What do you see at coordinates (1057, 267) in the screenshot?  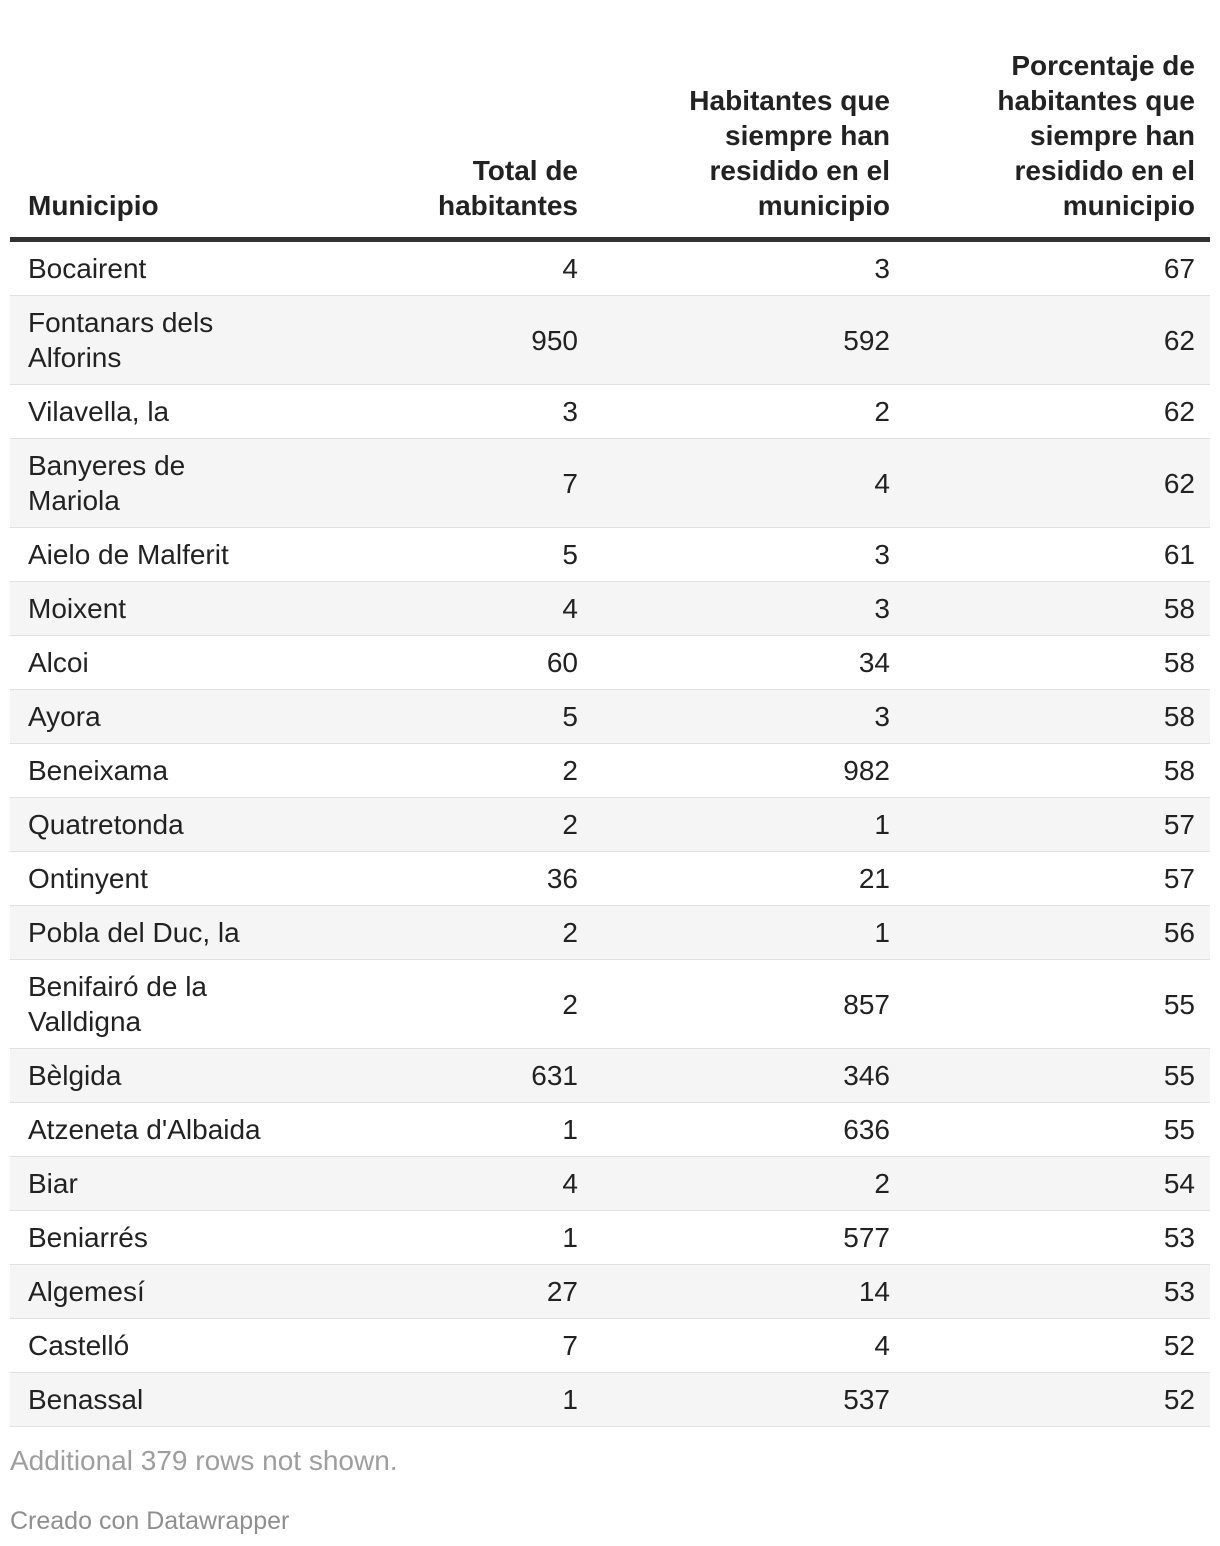 I see `porcentaje-cell: 67` at bounding box center [1057, 267].